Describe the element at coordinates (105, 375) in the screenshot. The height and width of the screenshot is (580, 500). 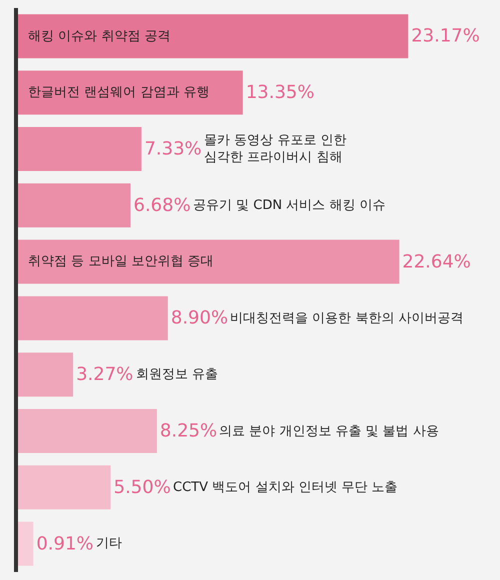
I see `data-label: 3.27%` at that location.